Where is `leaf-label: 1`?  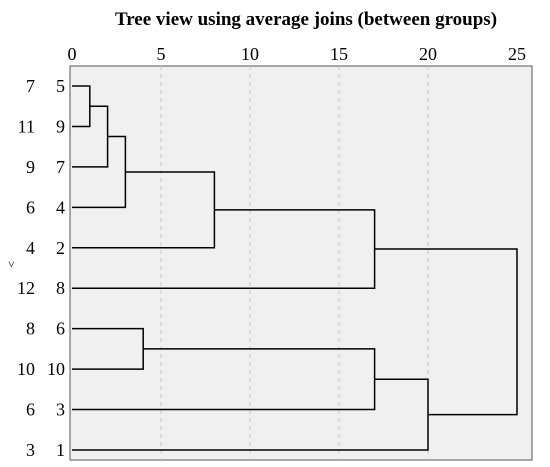 leaf-label: 1 is located at coordinates (60, 450).